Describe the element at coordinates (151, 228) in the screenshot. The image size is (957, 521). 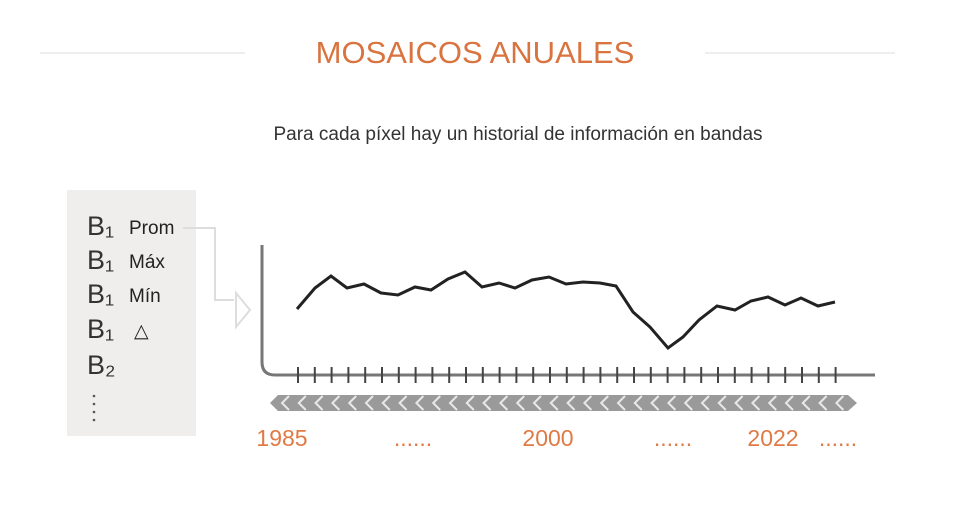
I see `band-stat: Prom` at that location.